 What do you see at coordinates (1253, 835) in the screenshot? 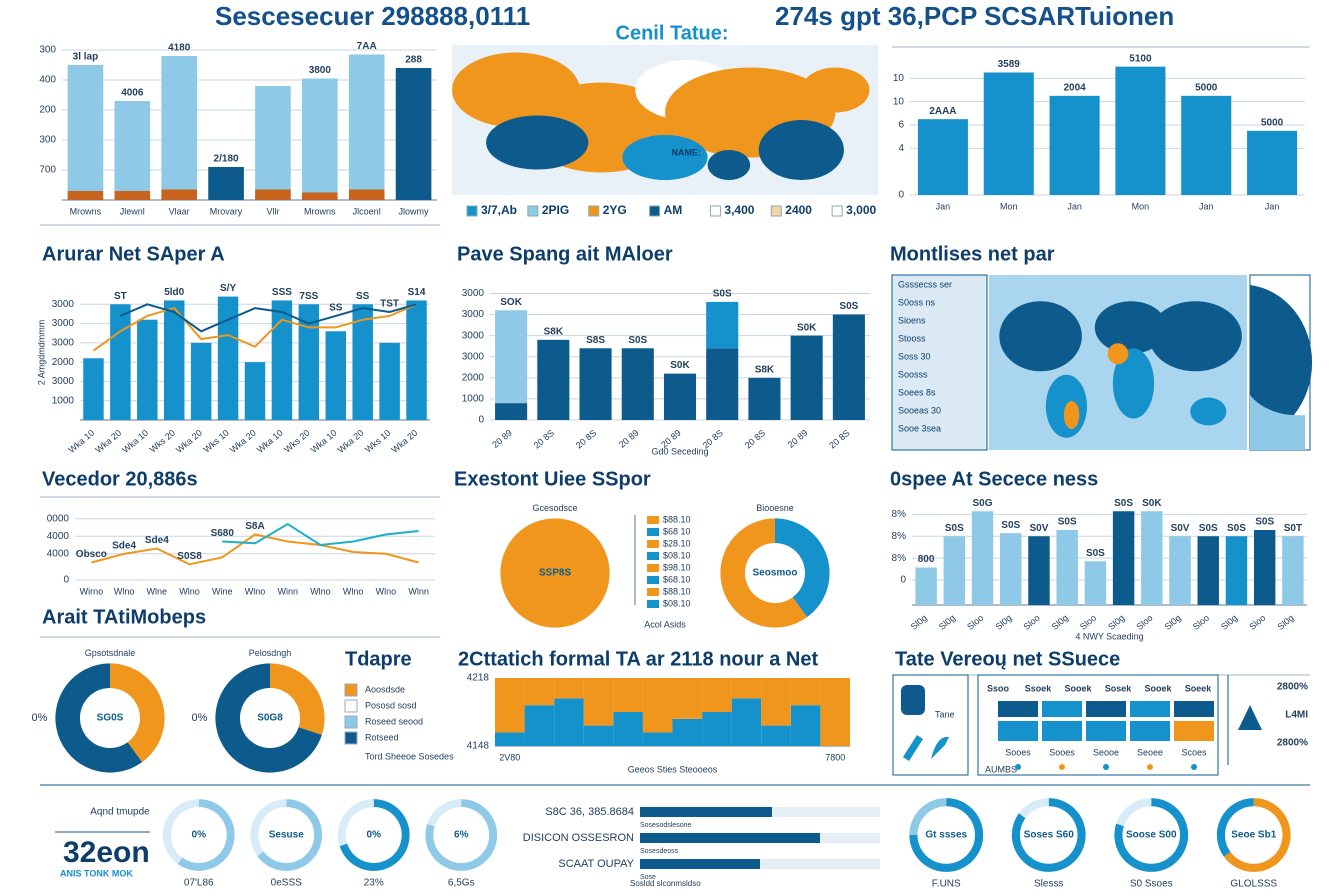
I see `donut-center: Seoe Sb1` at bounding box center [1253, 835].